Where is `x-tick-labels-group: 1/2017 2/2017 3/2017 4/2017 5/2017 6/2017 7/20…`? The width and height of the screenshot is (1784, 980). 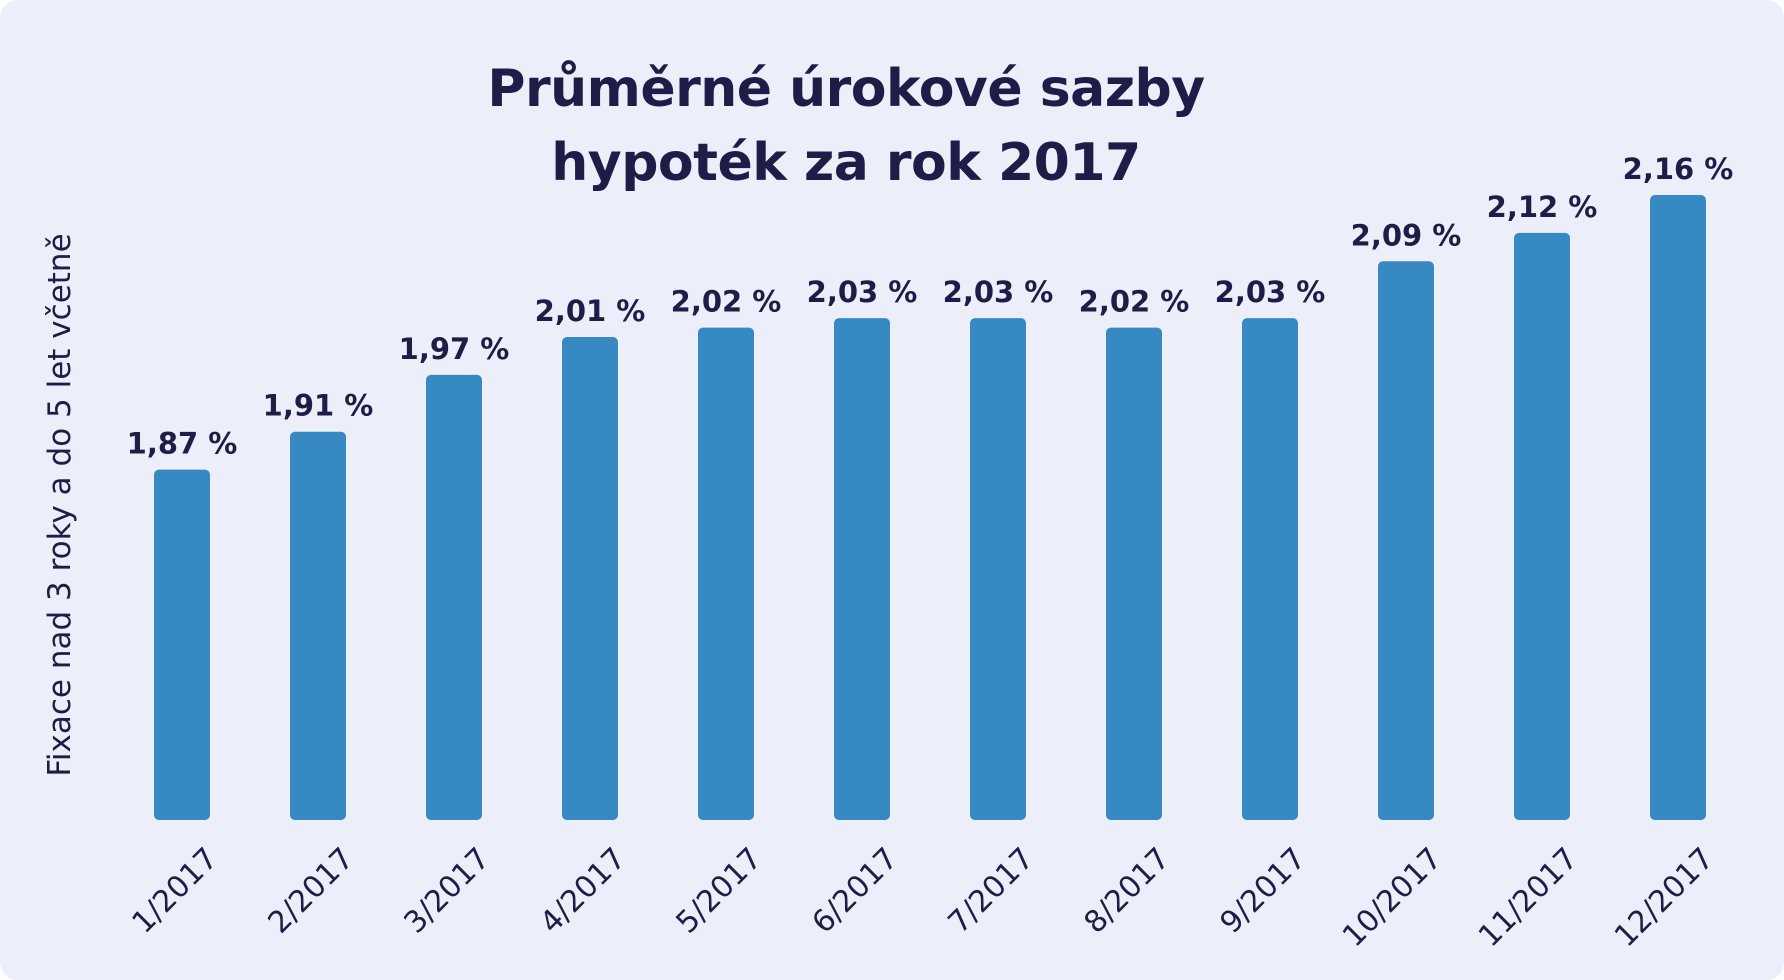
x-tick-labels-group: 1/2017 2/2017 3/2017 4/2017 5/2017 6/2017 7/20… is located at coordinates (923, 897).